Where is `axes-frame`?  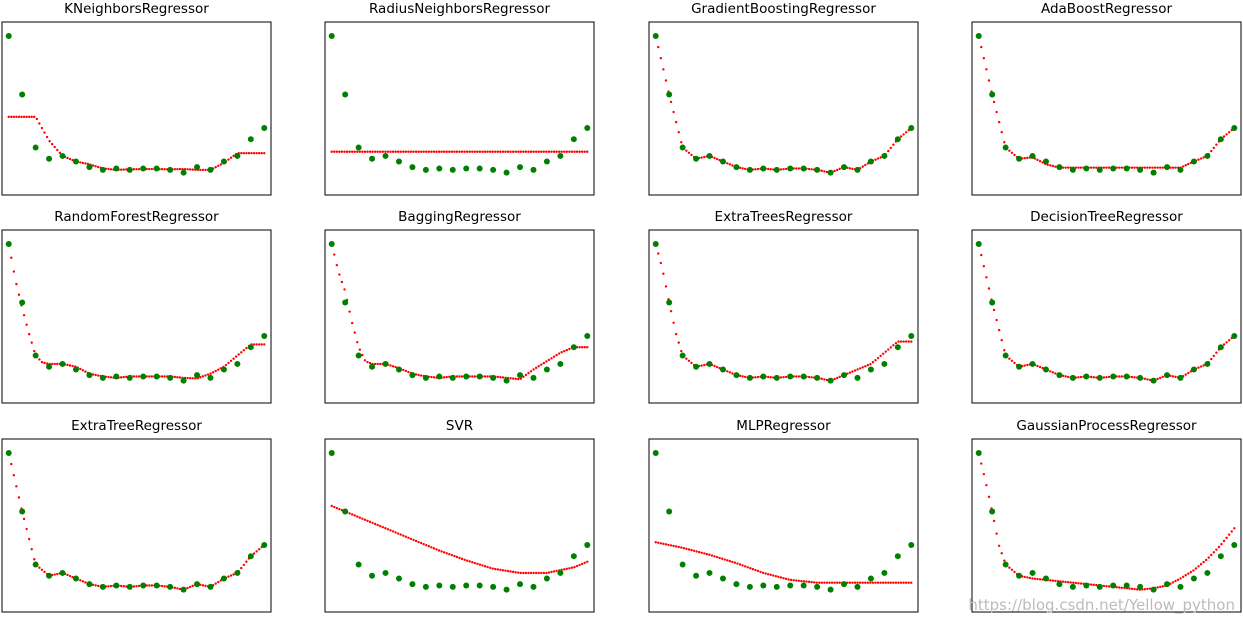 axes-frame is located at coordinates (459, 316).